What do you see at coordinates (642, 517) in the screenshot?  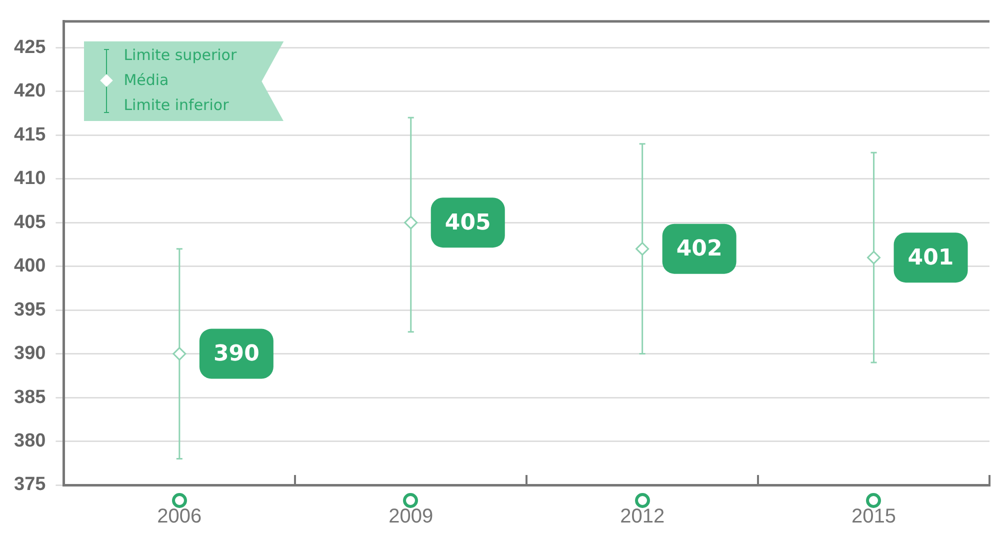 I see `x-tick-label: 2012` at bounding box center [642, 517].